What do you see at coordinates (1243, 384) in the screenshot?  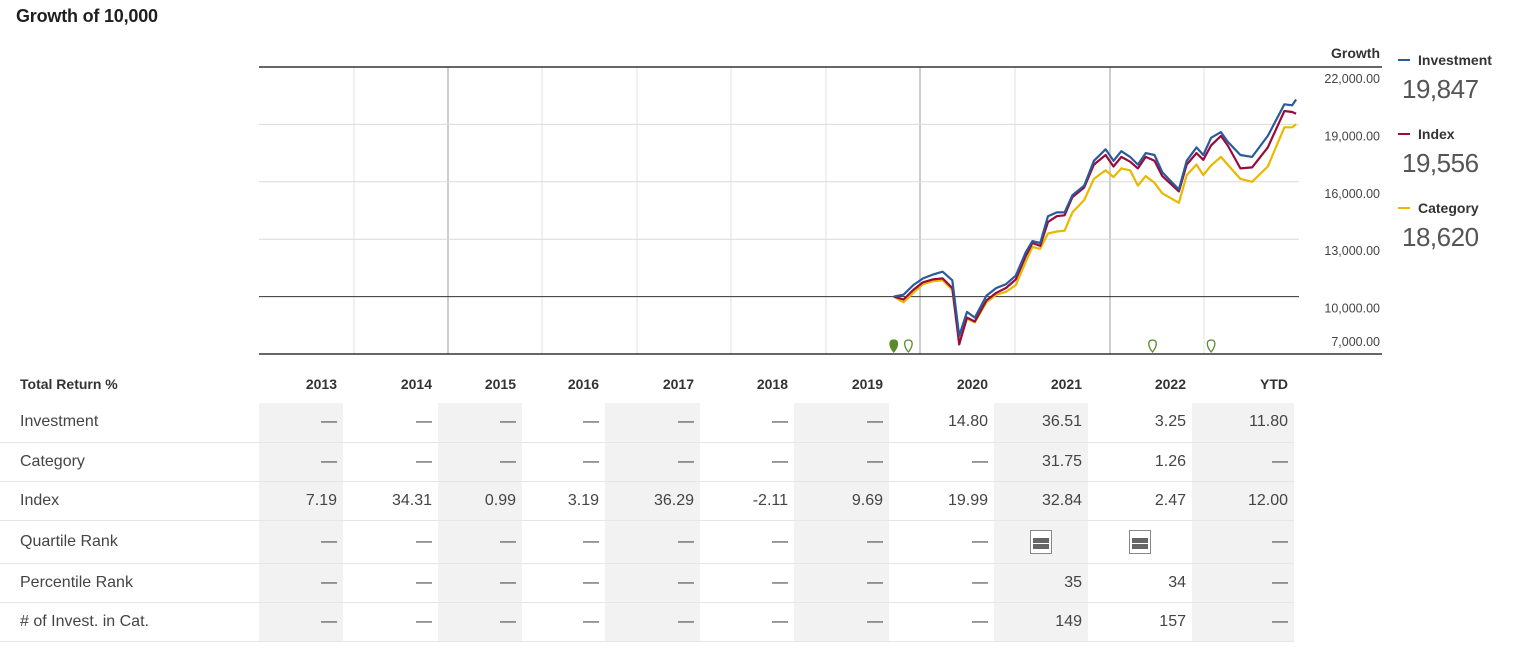 I see `column-header: YTD` at bounding box center [1243, 384].